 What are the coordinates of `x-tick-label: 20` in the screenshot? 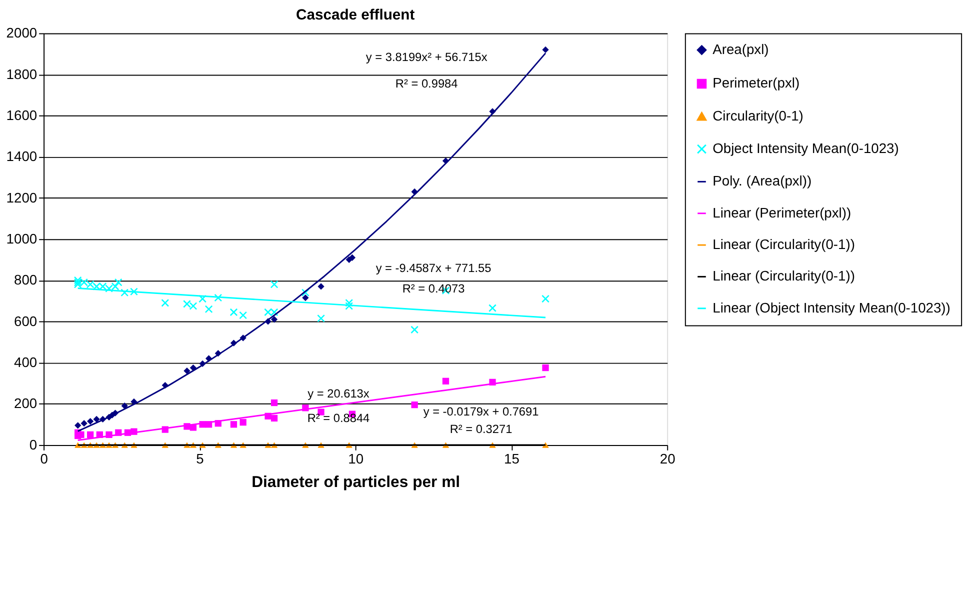 It's located at (668, 458).